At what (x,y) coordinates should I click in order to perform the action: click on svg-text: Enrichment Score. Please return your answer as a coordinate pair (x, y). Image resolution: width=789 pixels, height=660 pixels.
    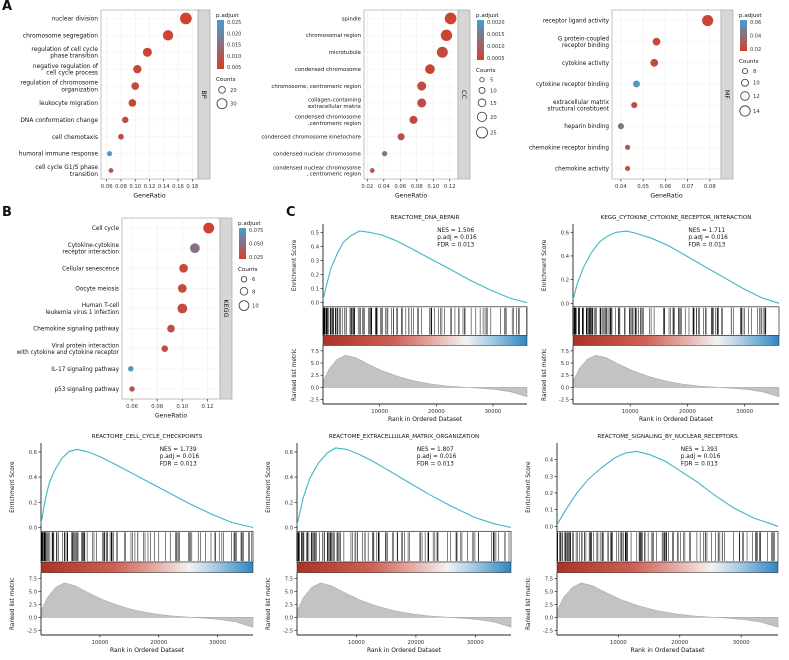
    Looking at the image, I should click on (529, 487).